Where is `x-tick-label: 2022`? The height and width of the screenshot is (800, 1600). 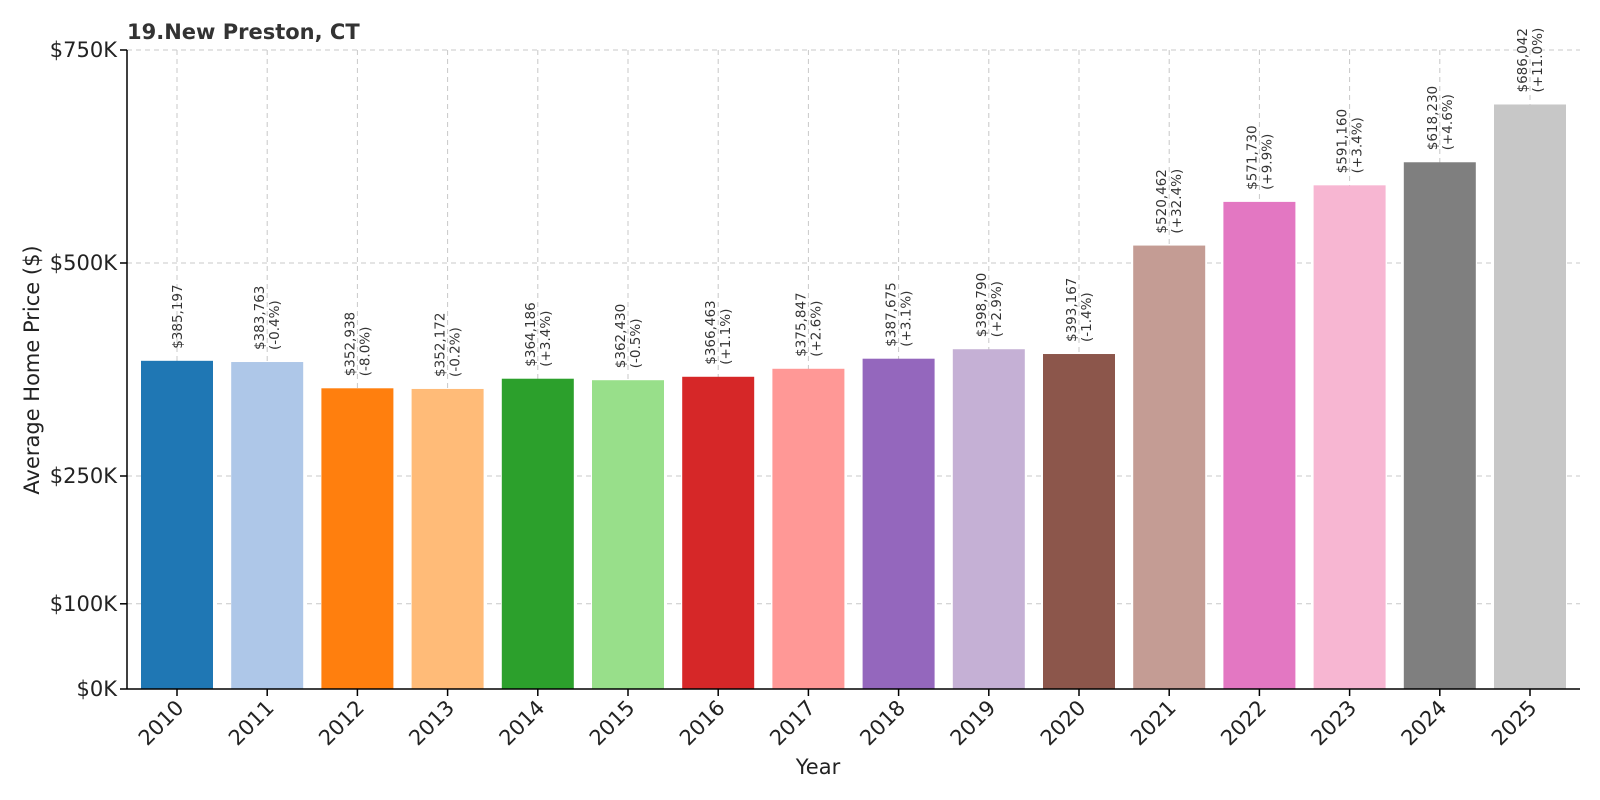
x-tick-label: 2022 is located at coordinates (1243, 723).